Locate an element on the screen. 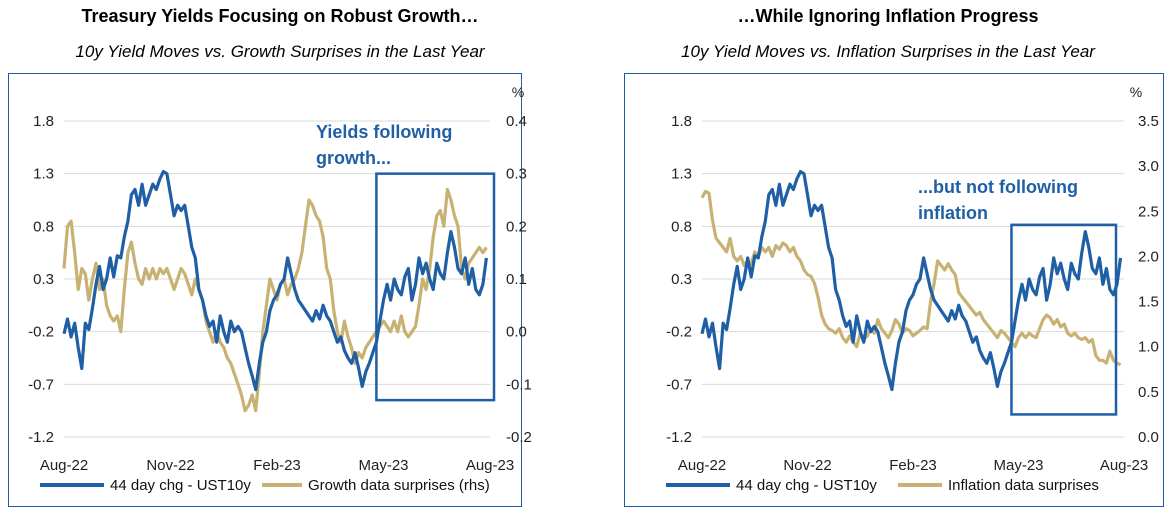 This screenshot has width=1170, height=517. legend-label: Inflation data surprises is located at coordinates (1023, 485).